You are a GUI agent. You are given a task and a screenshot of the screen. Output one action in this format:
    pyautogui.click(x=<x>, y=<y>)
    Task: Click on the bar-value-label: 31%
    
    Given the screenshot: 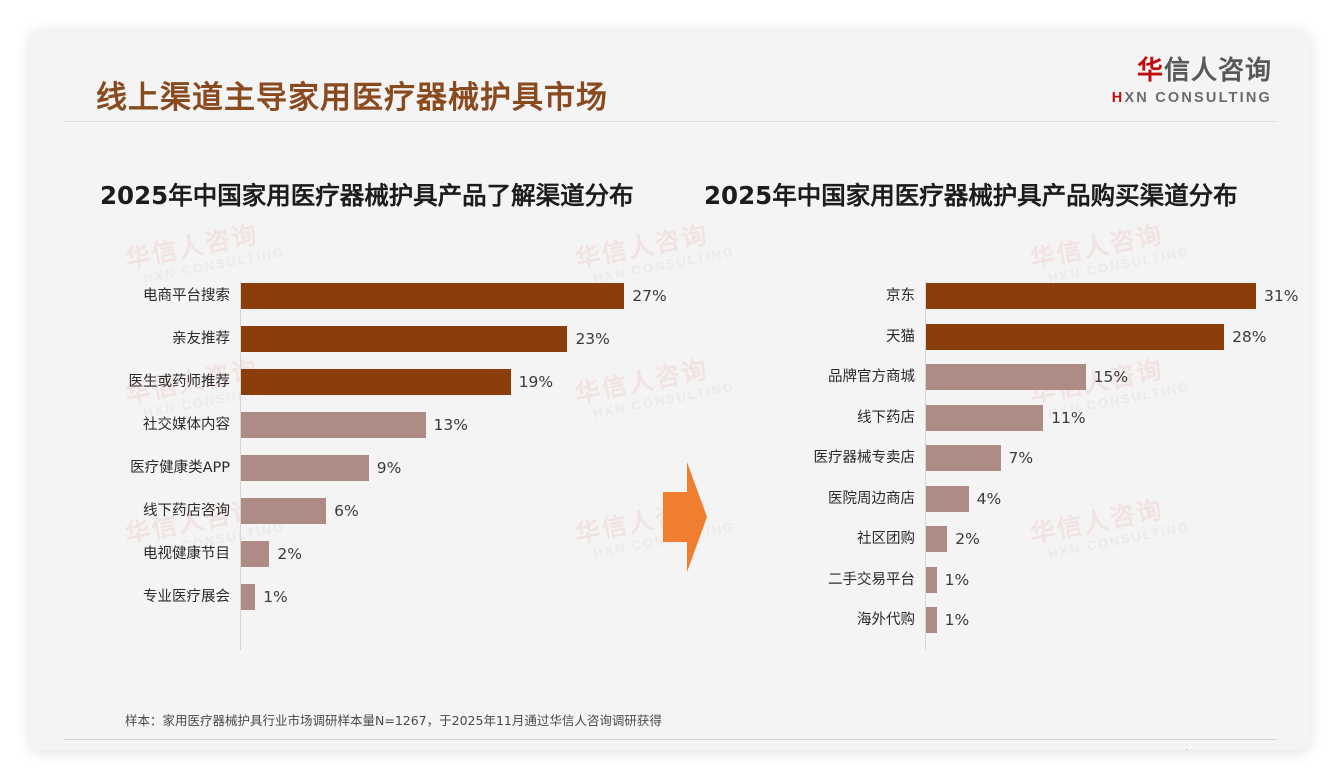 What is the action you would take?
    pyautogui.click(x=1281, y=296)
    